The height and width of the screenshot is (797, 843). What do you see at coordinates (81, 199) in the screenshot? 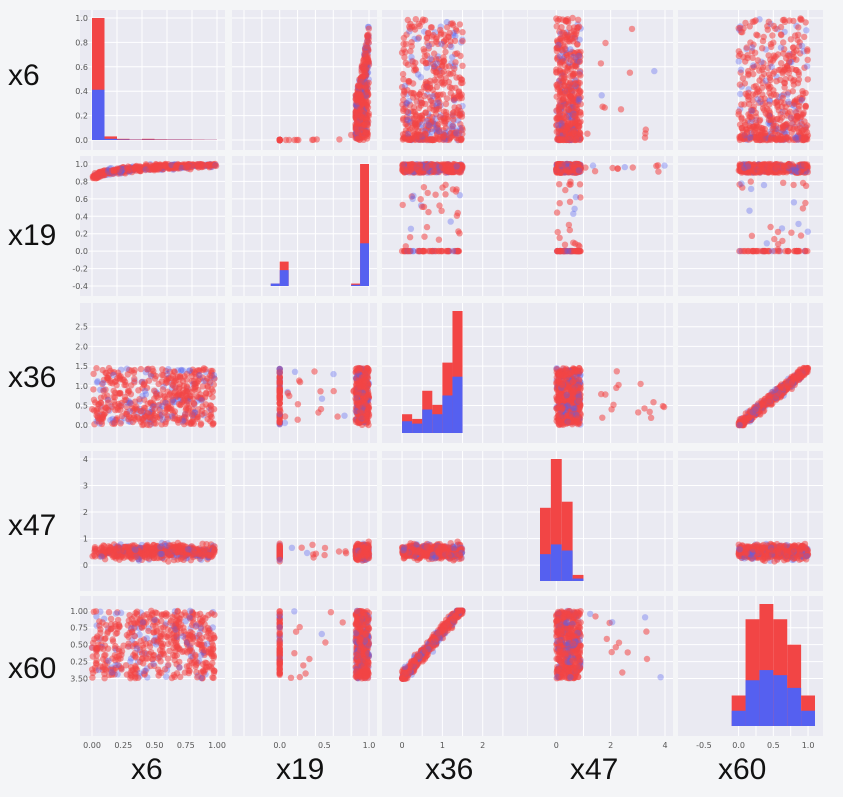
I see `y-tick-x19-5: 0.6` at bounding box center [81, 199].